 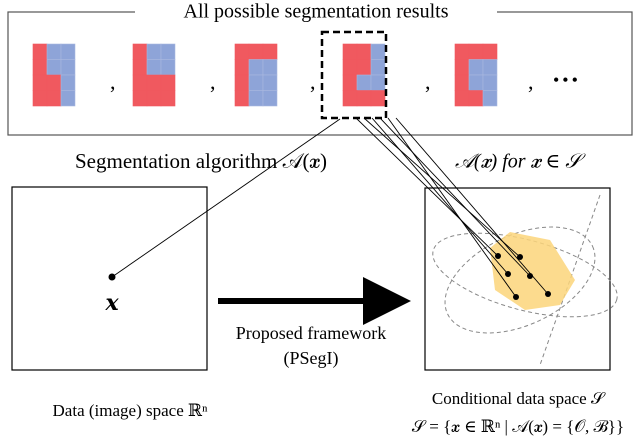 I want to click on conditional-space-box, so click(x=517, y=279).